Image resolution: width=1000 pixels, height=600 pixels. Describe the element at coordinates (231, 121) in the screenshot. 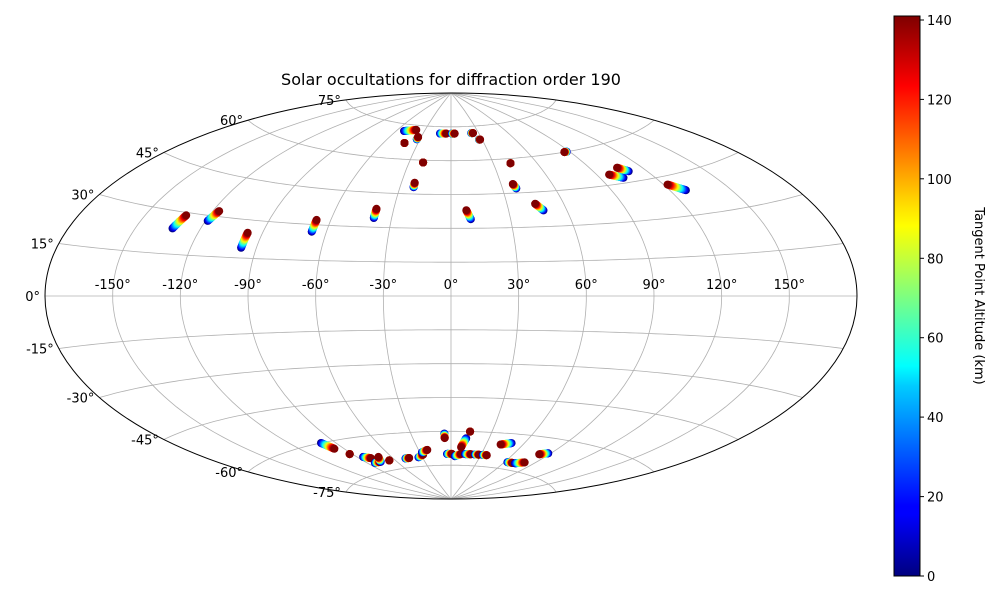

I see `latitude-tick-label: 60°` at that location.